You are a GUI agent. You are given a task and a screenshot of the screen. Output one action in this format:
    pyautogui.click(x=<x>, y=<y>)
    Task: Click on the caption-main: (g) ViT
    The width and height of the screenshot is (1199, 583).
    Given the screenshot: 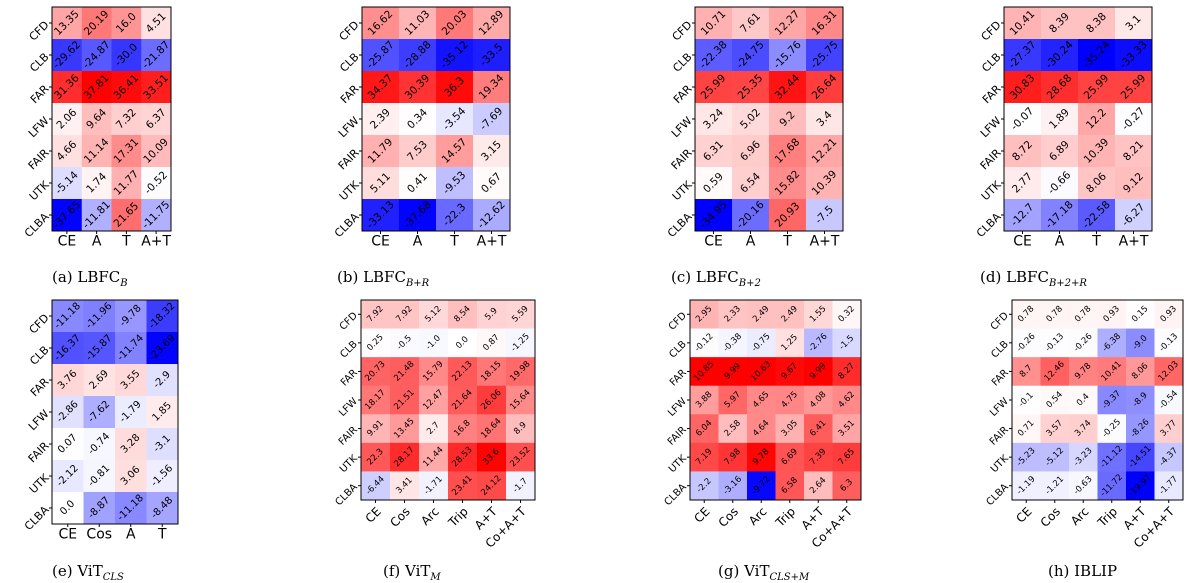 What is the action you would take?
    pyautogui.click(x=743, y=571)
    